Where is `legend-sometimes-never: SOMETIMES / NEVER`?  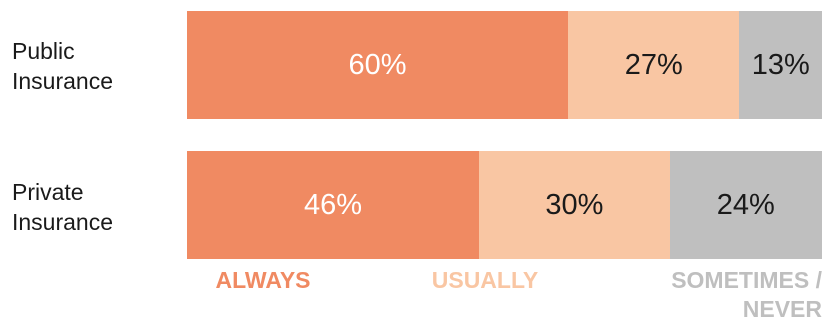
legend-sometimes-never: SOMETIMES / NEVER is located at coordinates (746, 294).